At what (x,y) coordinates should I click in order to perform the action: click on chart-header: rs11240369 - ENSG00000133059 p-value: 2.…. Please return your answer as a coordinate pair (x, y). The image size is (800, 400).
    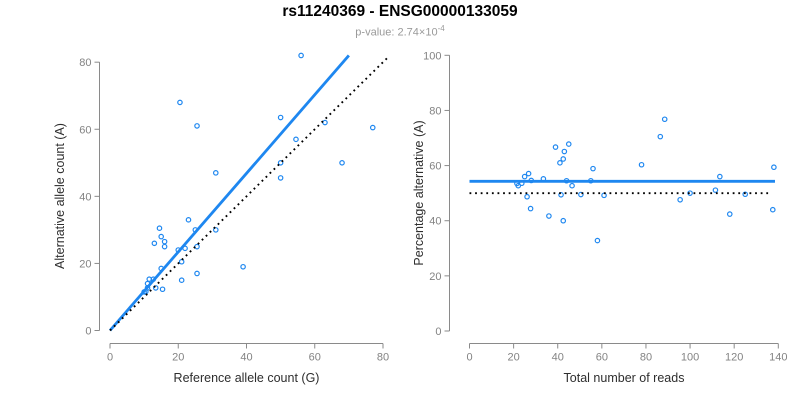
    Looking at the image, I should click on (400, 21).